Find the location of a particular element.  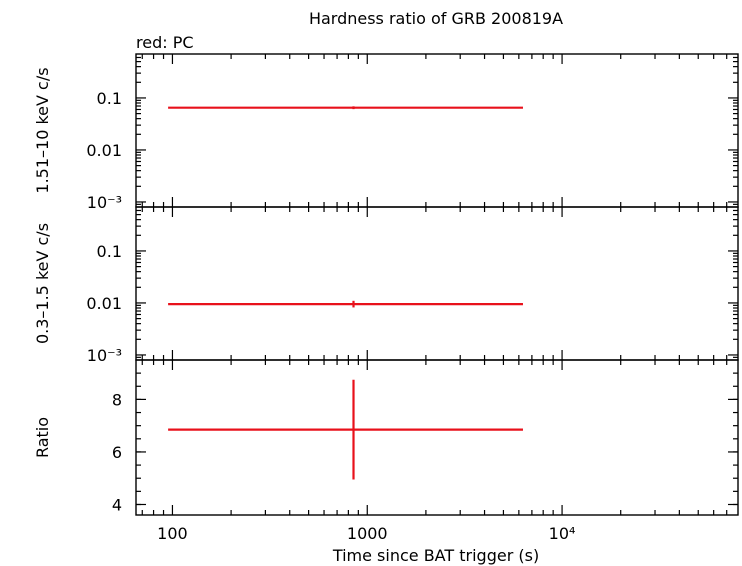

y-axis-label-ratio: Ratio is located at coordinates (42, 437).